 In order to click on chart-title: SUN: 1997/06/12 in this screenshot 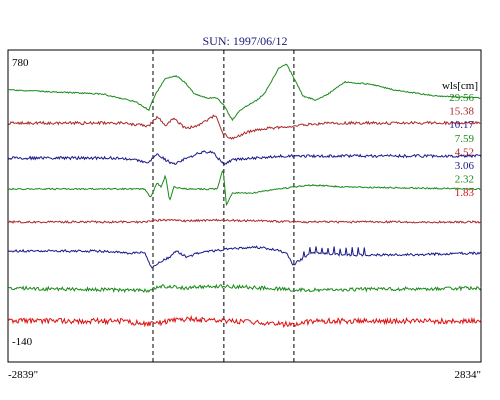, I will do `click(244, 41)`.